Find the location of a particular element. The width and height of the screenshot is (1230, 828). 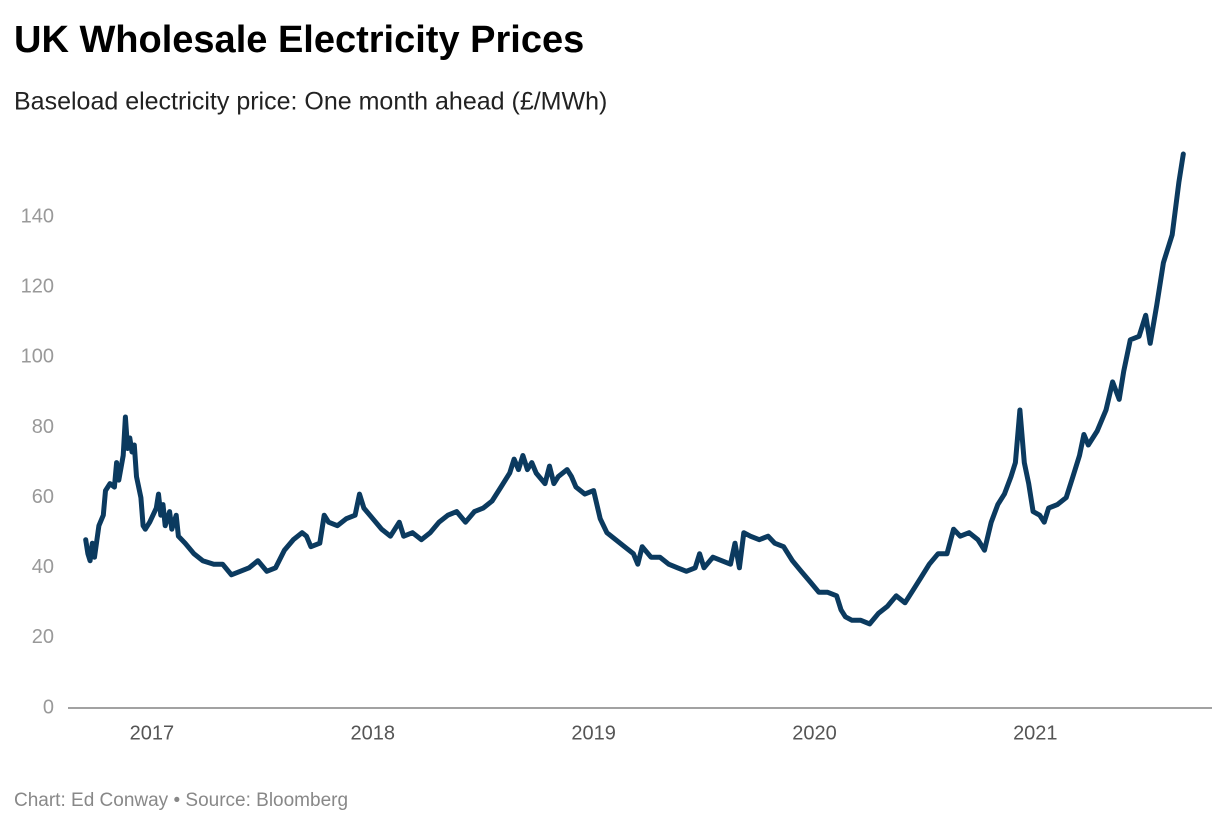

y-tick-label: 60 is located at coordinates (43, 497).